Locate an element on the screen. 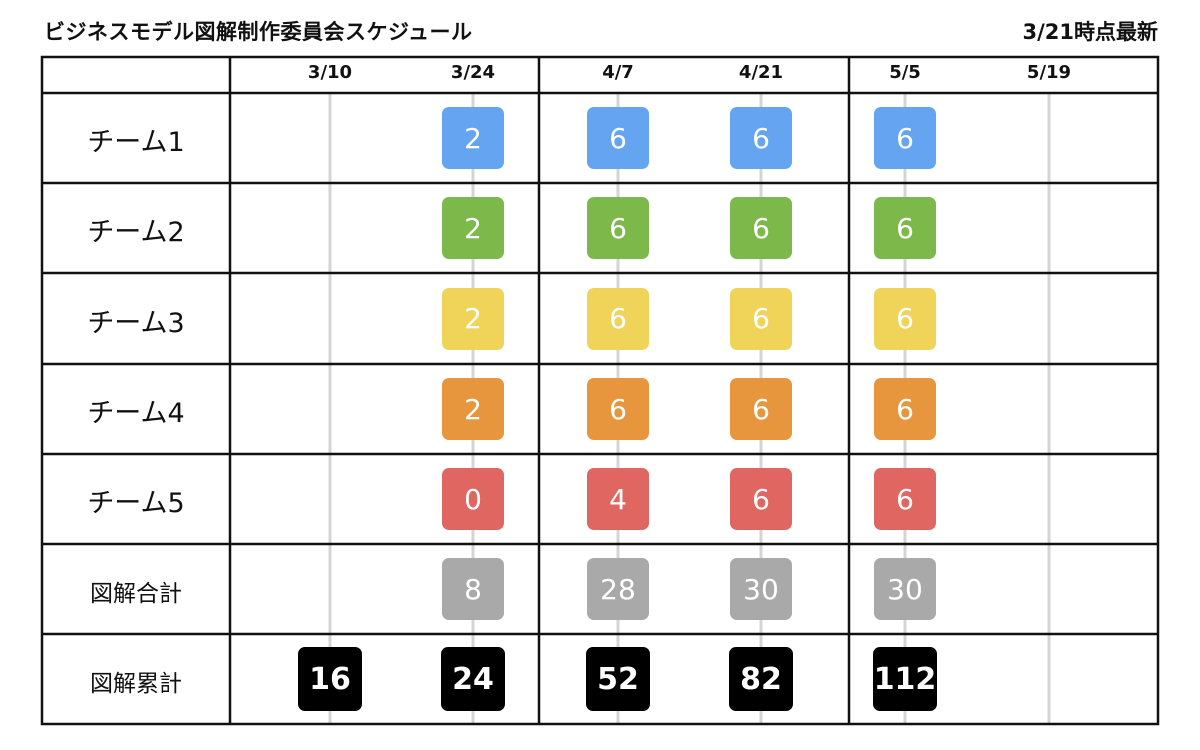  date-header: 5/19 is located at coordinates (1049, 72).